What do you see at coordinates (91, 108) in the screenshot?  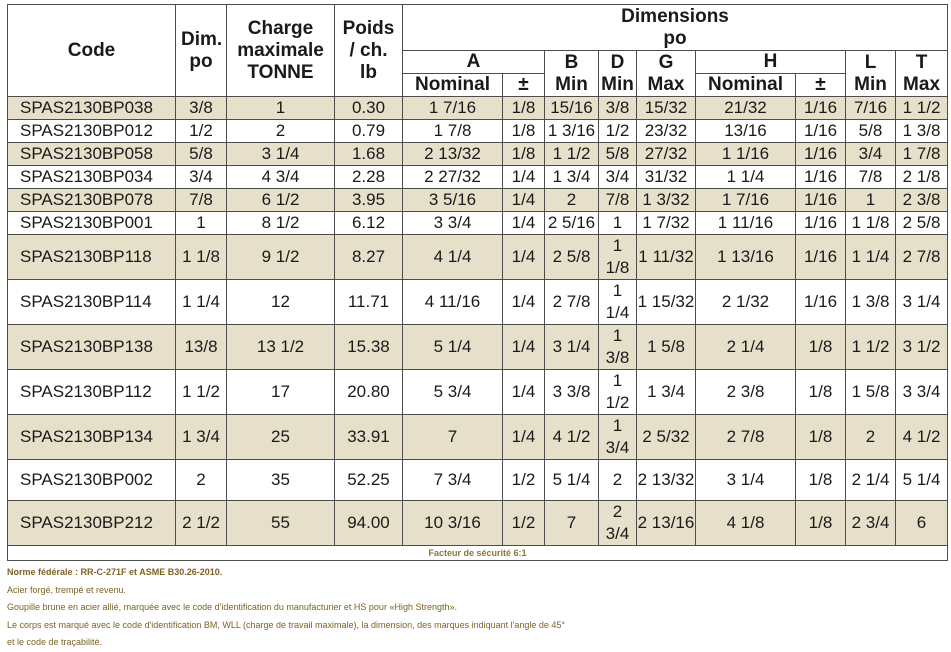 I see `cell-code: SPAS2130BP038` at bounding box center [91, 108].